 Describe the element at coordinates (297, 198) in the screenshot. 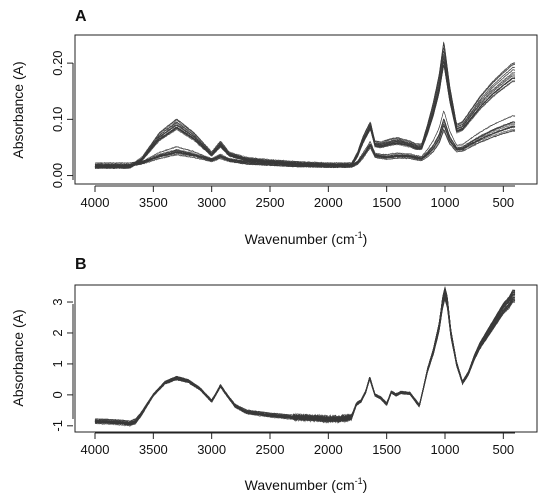

I see `panel-a-x-ticks: 4000 3500 3000 2500 2000 1500 1000 500` at that location.